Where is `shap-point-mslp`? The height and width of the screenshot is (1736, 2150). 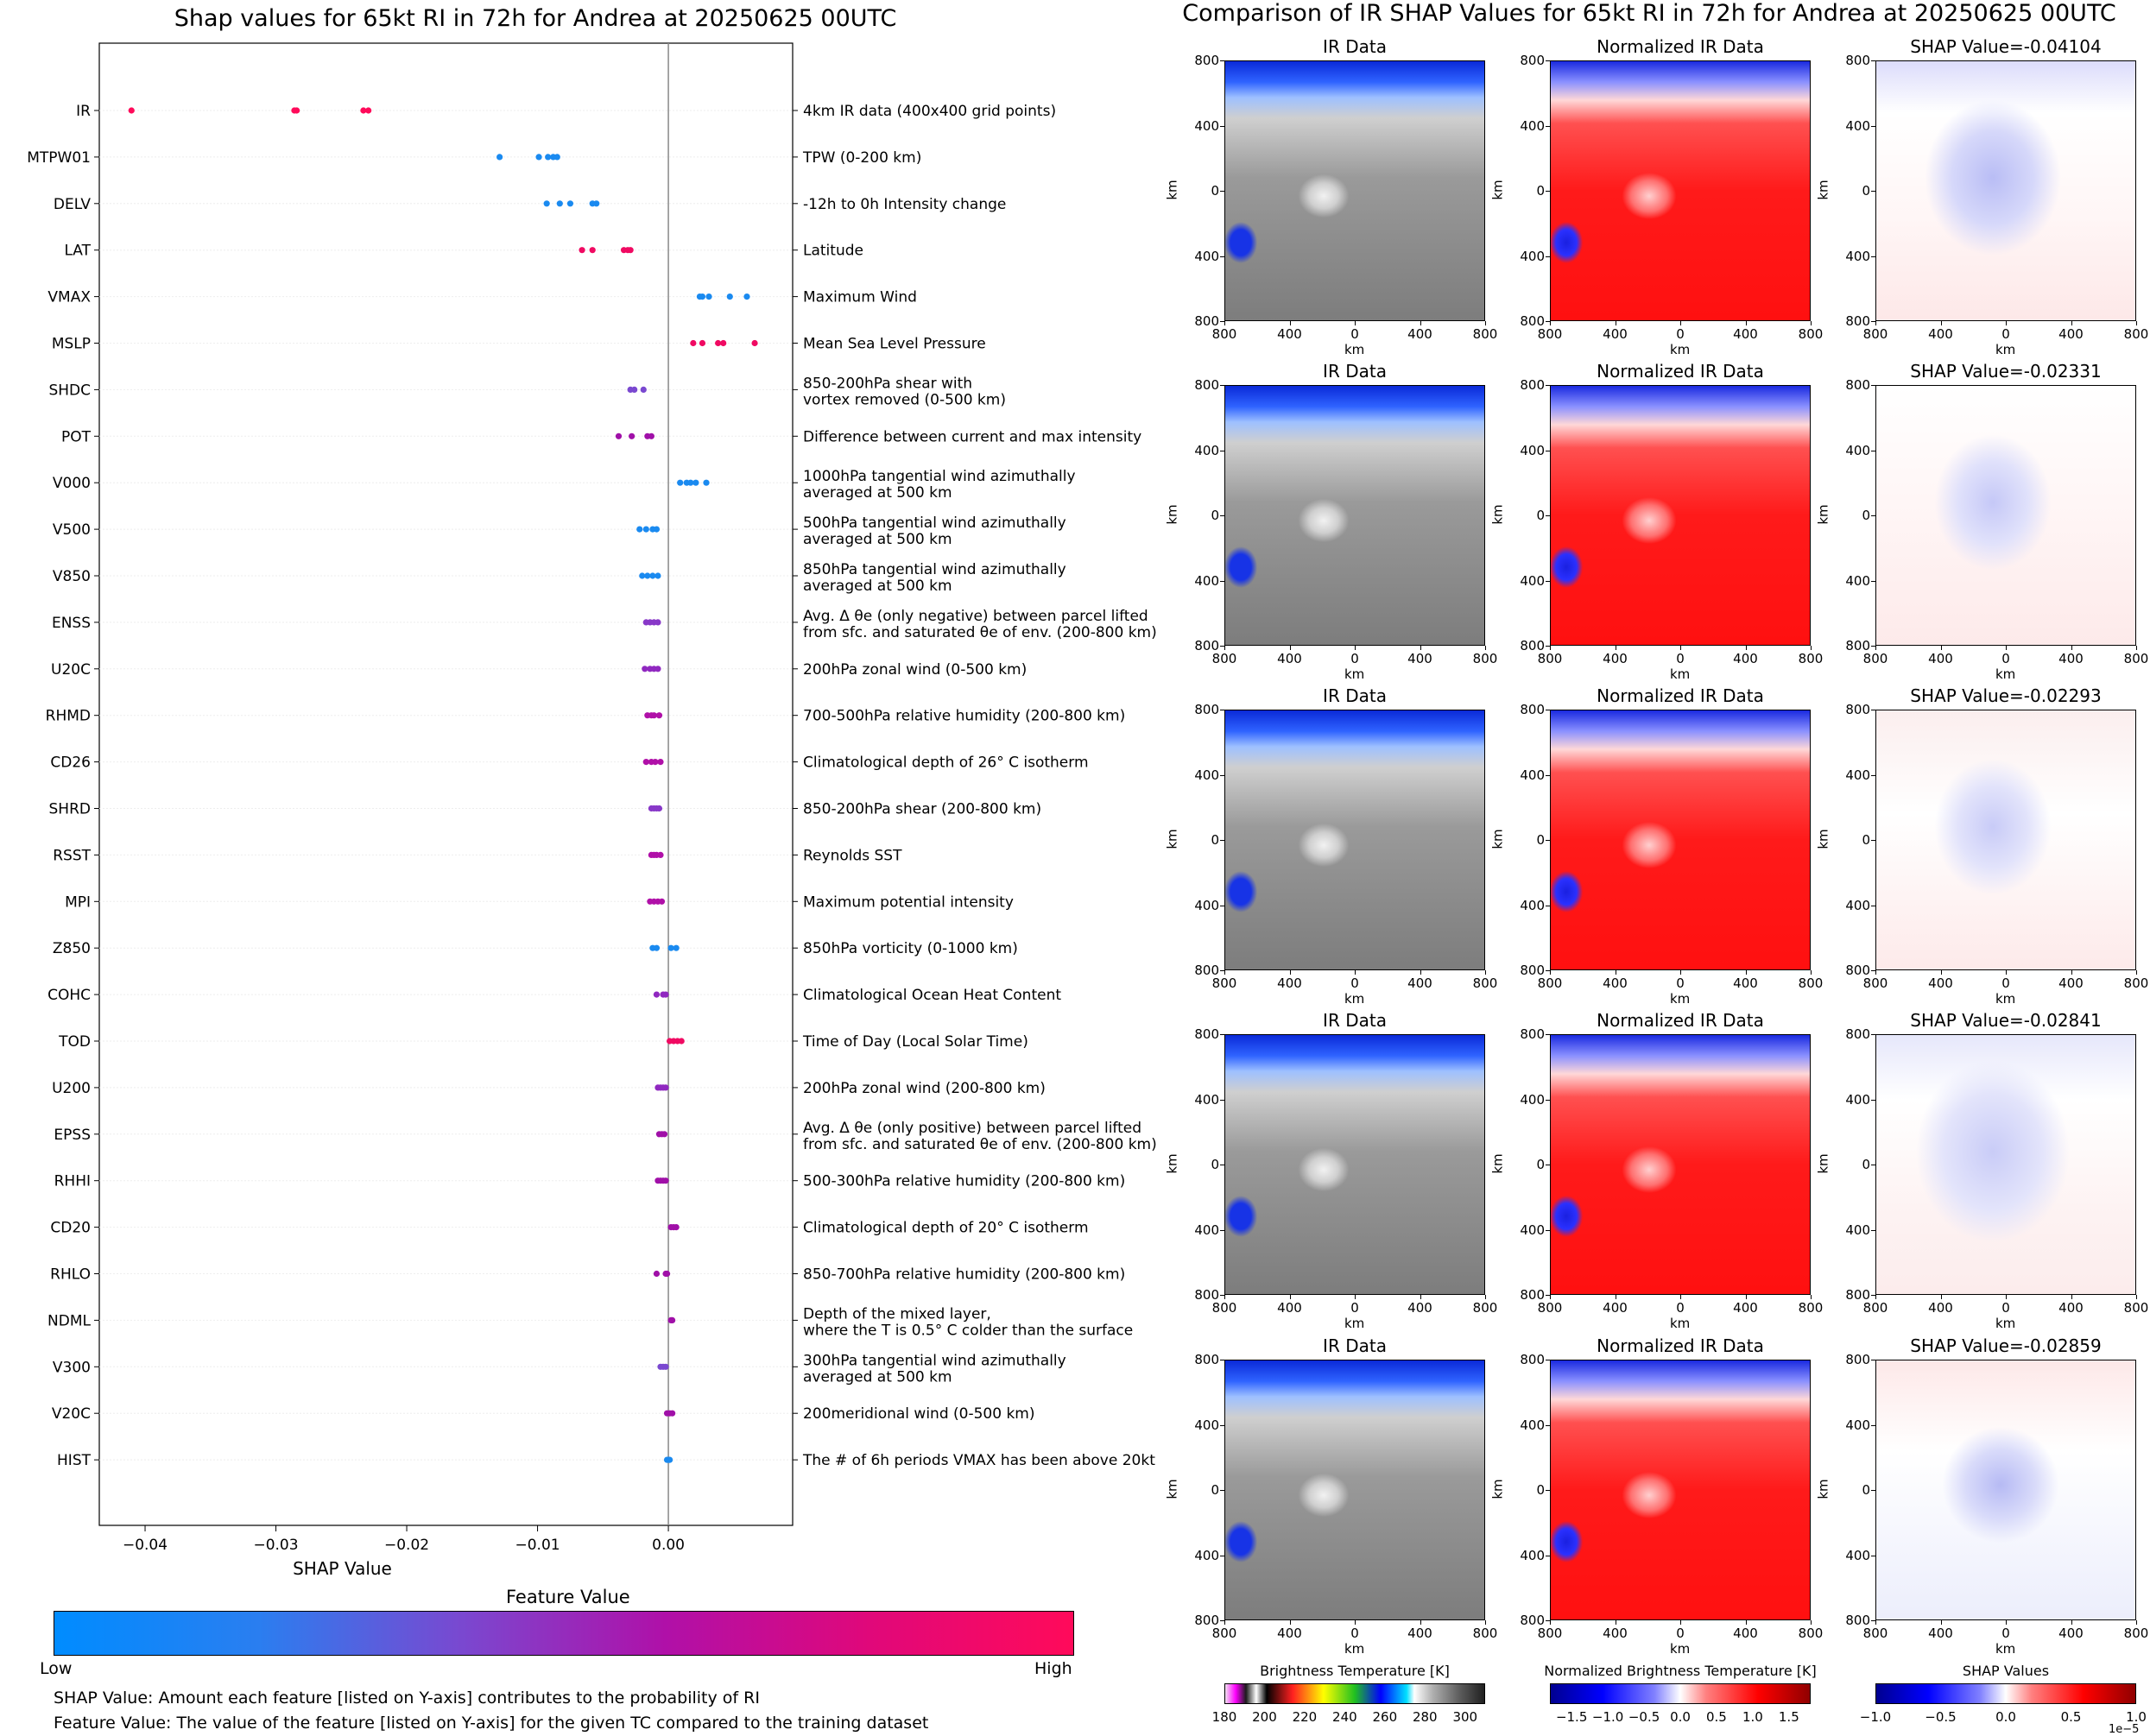 shap-point-mslp is located at coordinates (723, 343).